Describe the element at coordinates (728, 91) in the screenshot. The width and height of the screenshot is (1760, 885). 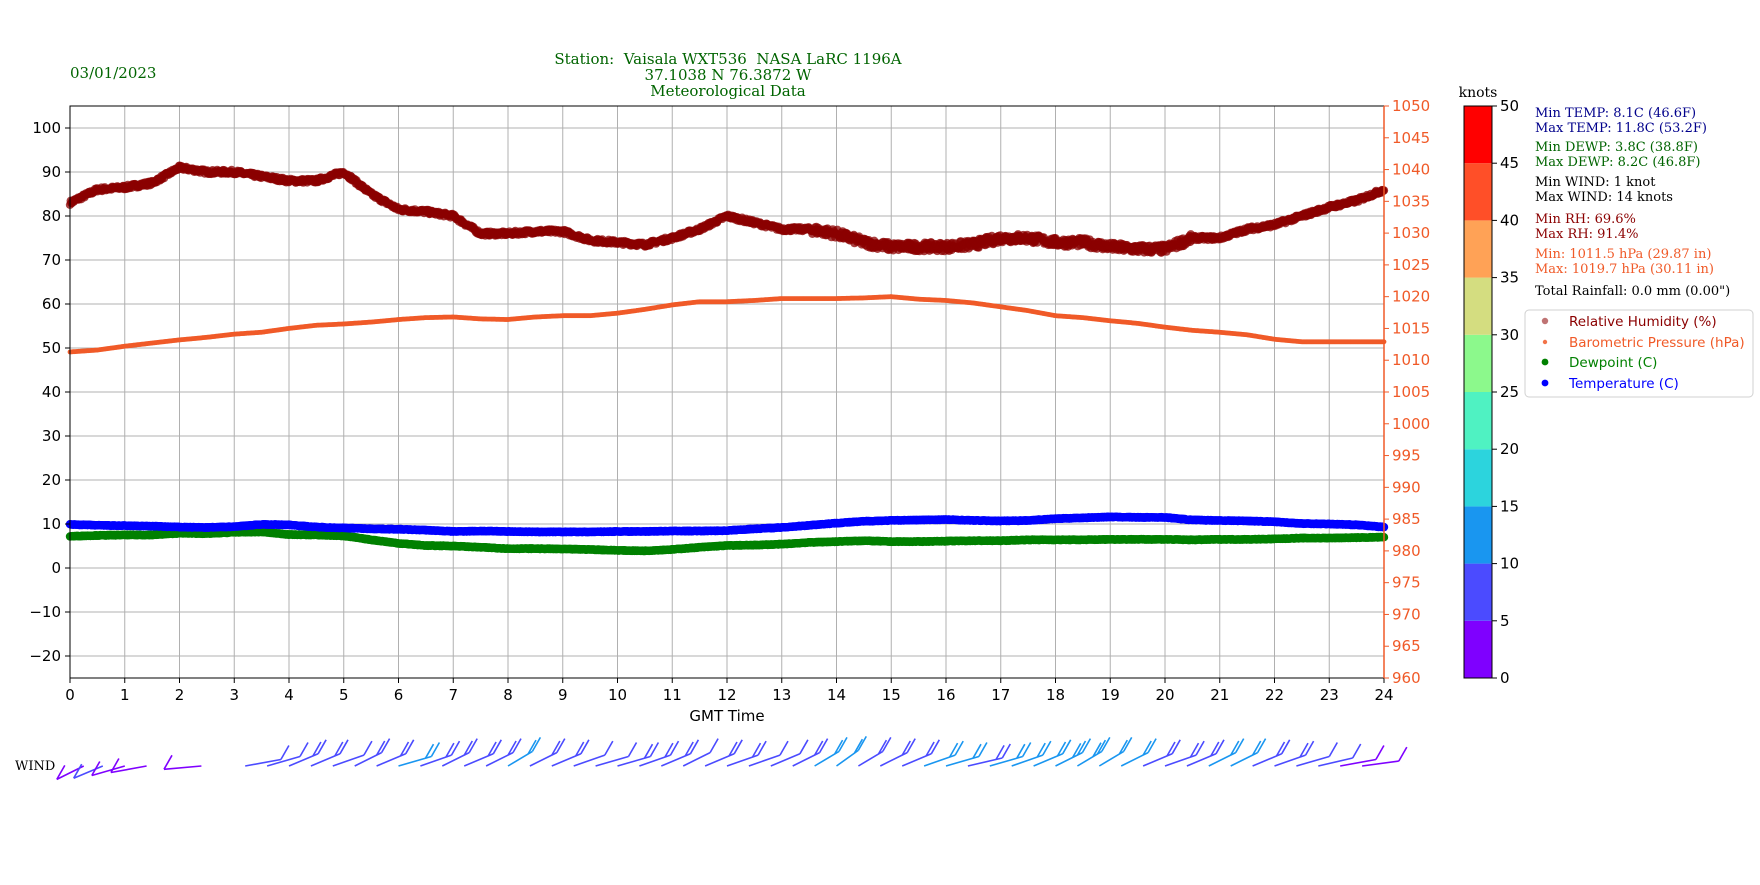
I see `chart-subtitle: Meteorological Data` at that location.